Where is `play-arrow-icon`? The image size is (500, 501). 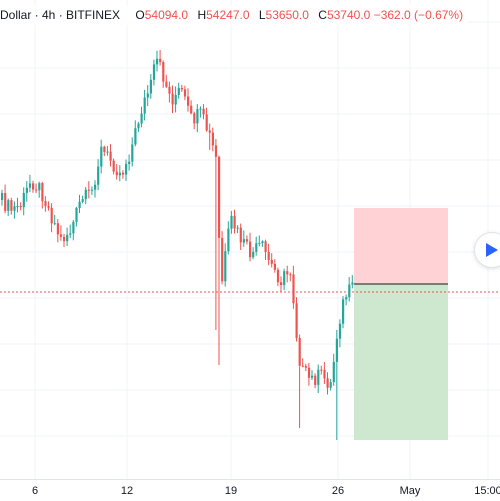
play-arrow-icon is located at coordinates (492, 250).